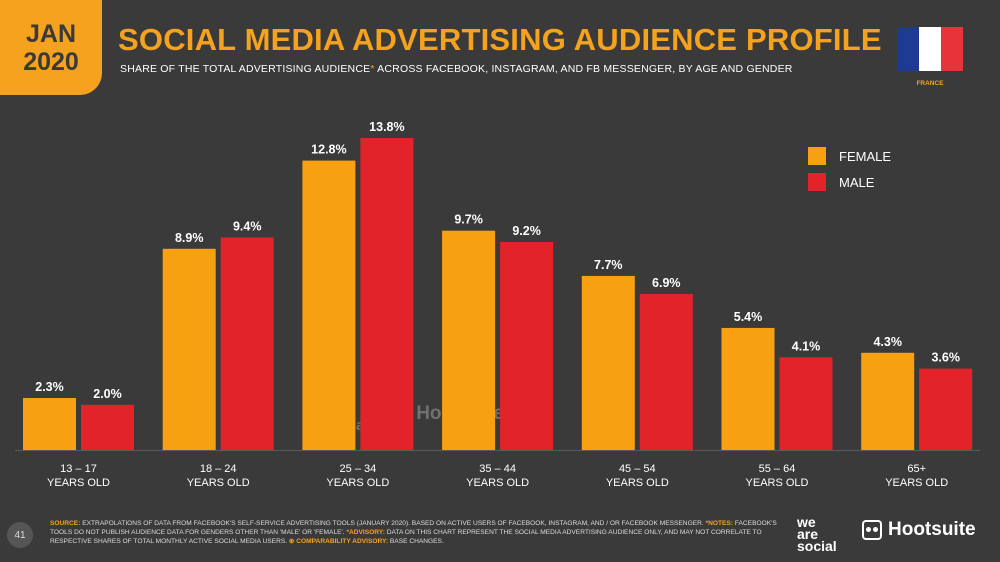 The height and width of the screenshot is (562, 1000). Describe the element at coordinates (218, 469) in the screenshot. I see `x-tick-label-1-0: 18 – 24` at that location.